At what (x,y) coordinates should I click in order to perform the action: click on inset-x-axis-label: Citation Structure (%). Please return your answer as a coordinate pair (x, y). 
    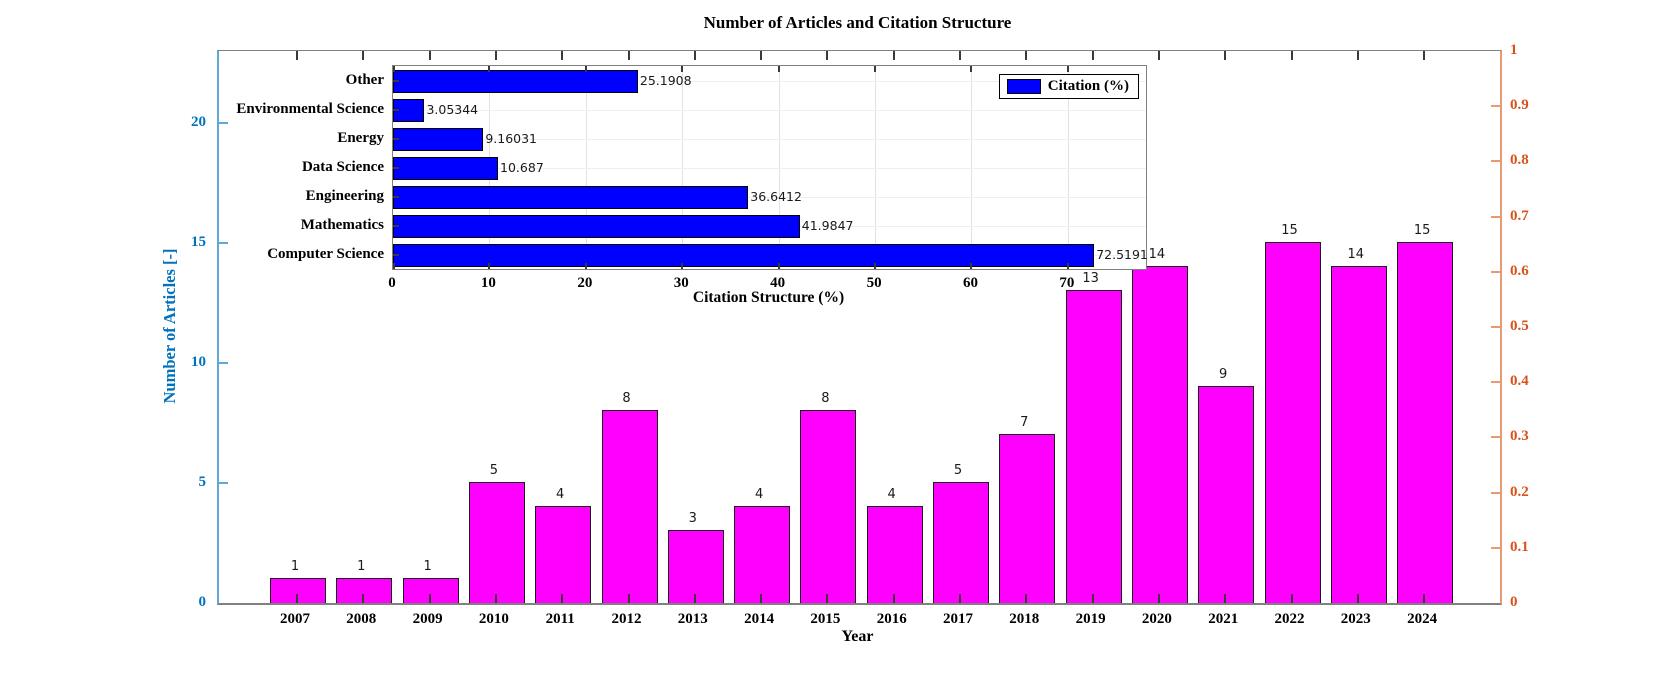
    Looking at the image, I should click on (768, 297).